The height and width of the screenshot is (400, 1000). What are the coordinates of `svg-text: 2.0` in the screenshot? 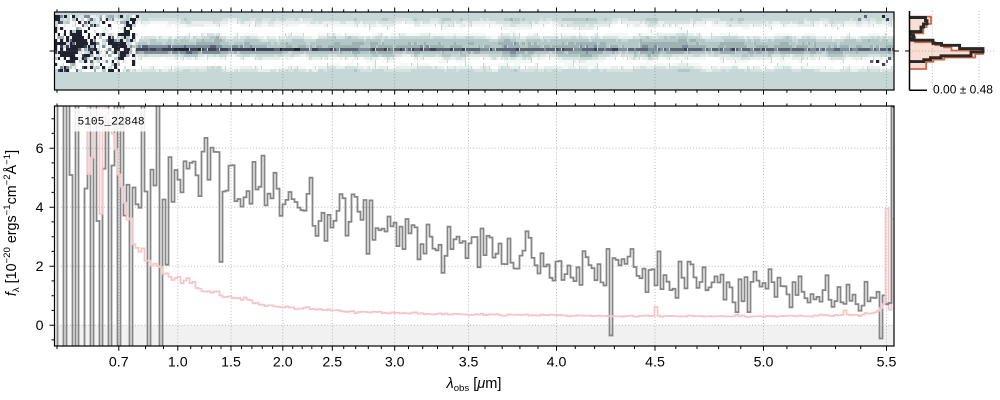 It's located at (283, 363).